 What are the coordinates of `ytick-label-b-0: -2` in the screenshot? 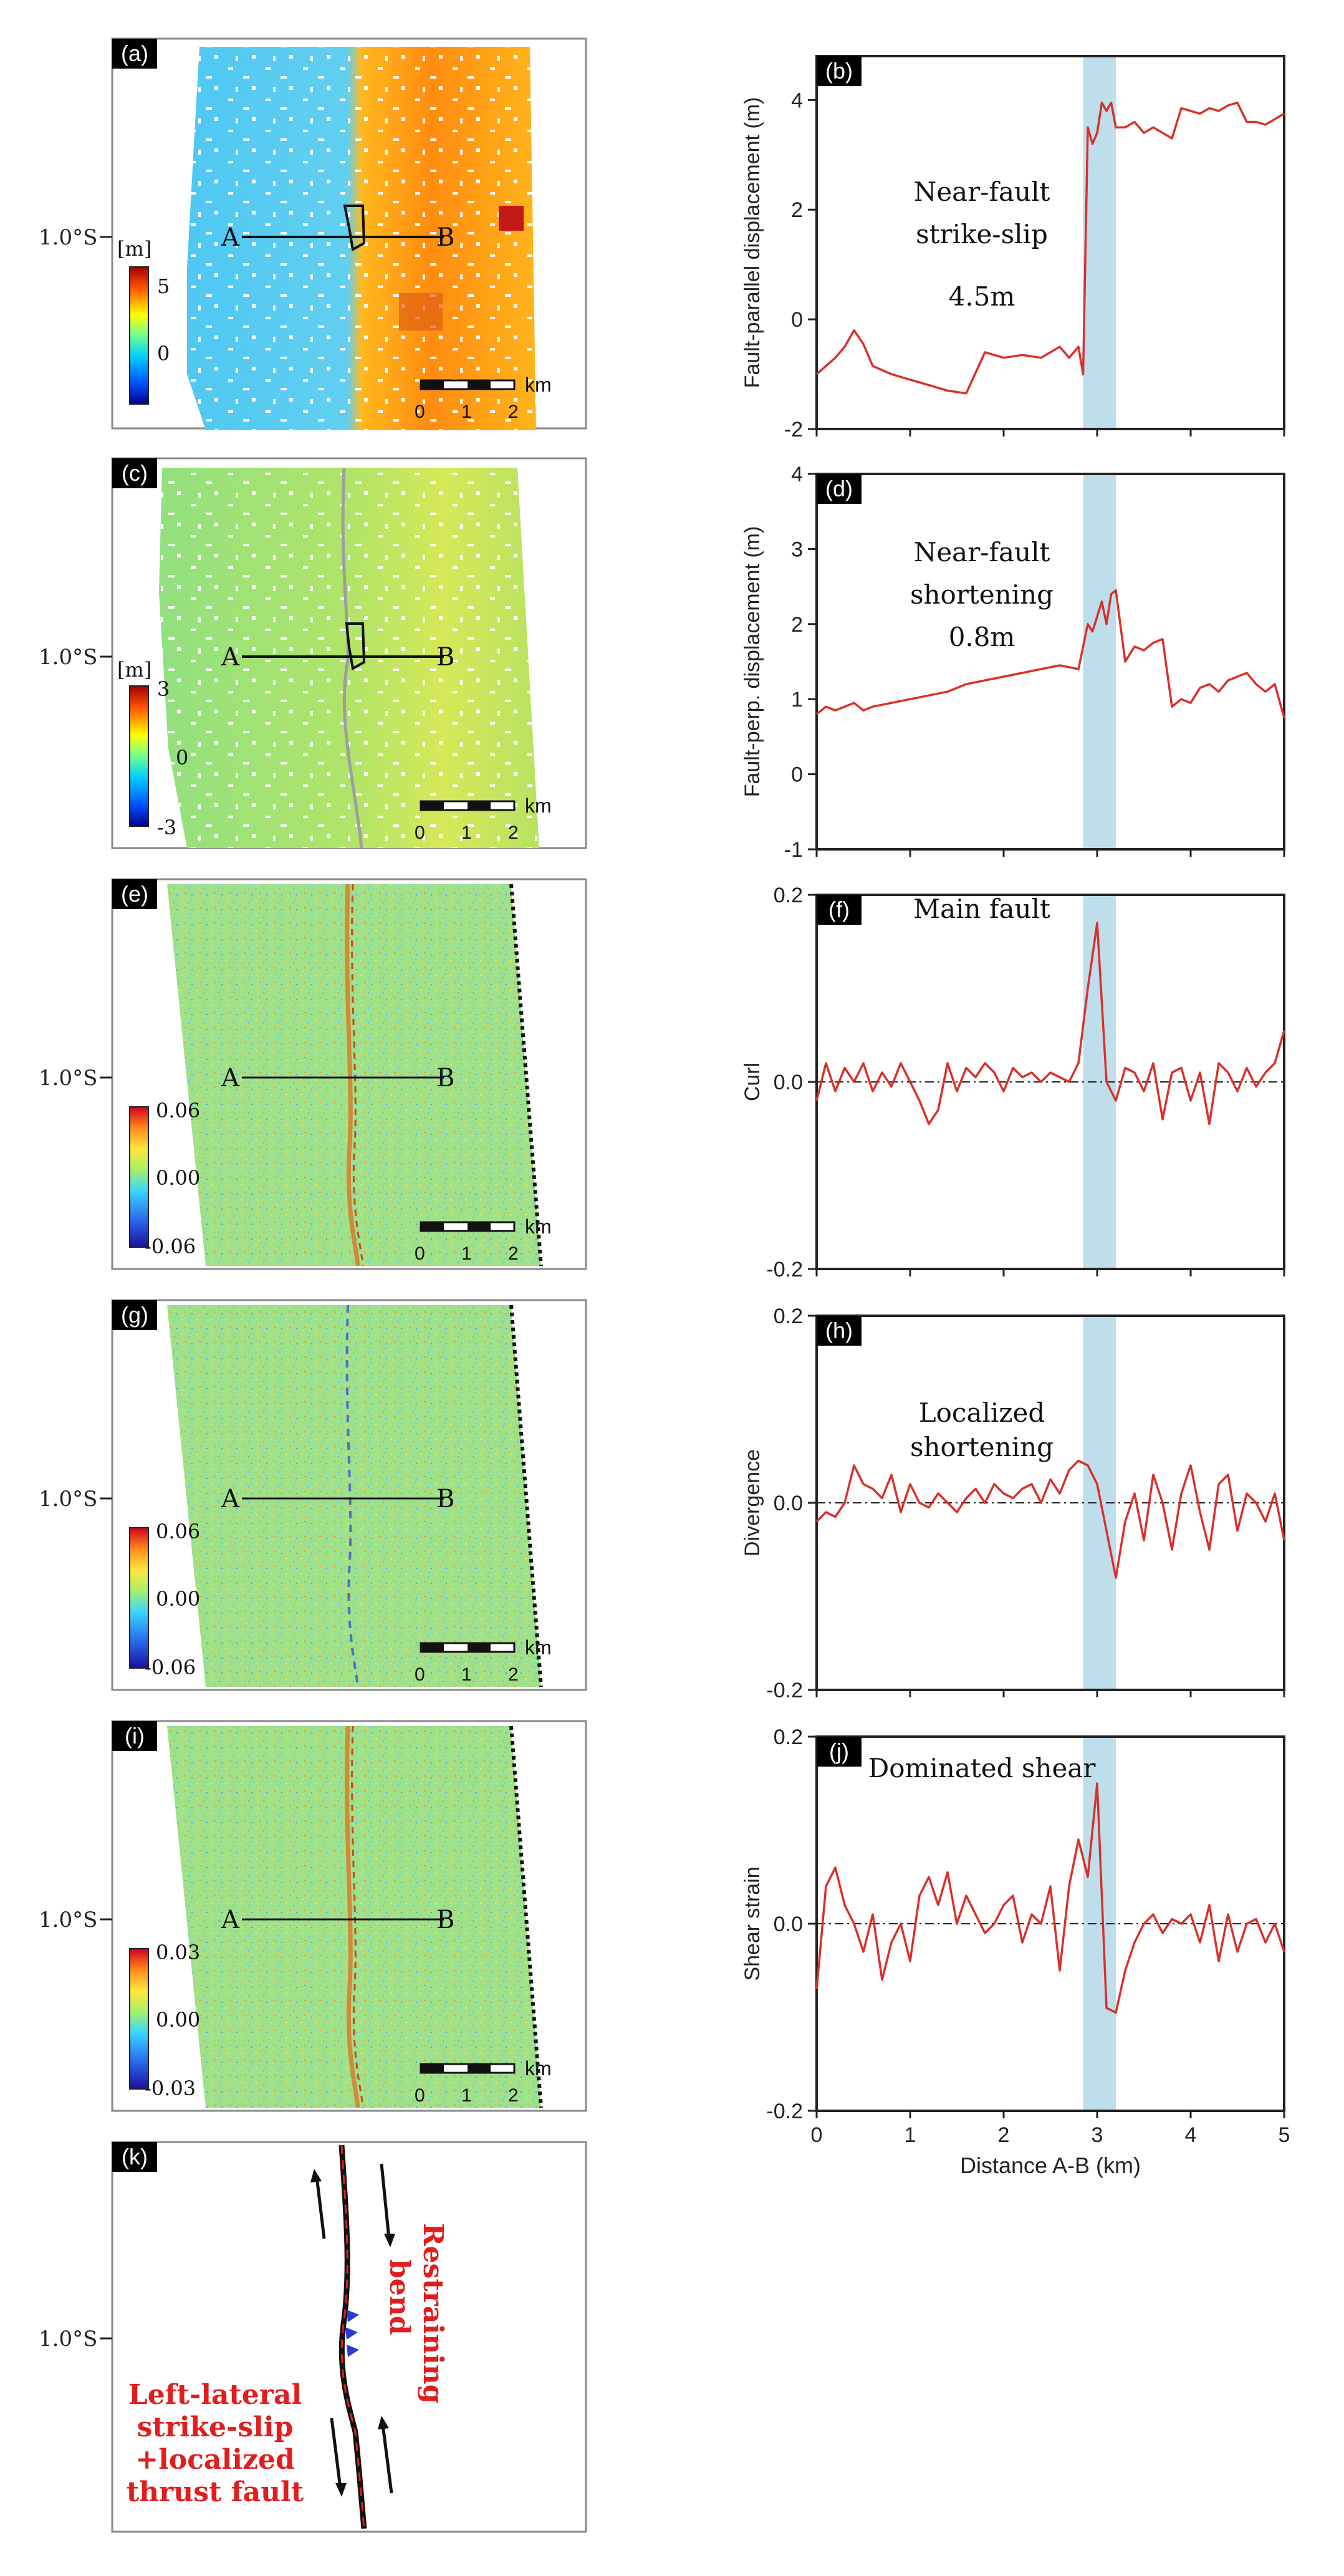 It's located at (793, 429).